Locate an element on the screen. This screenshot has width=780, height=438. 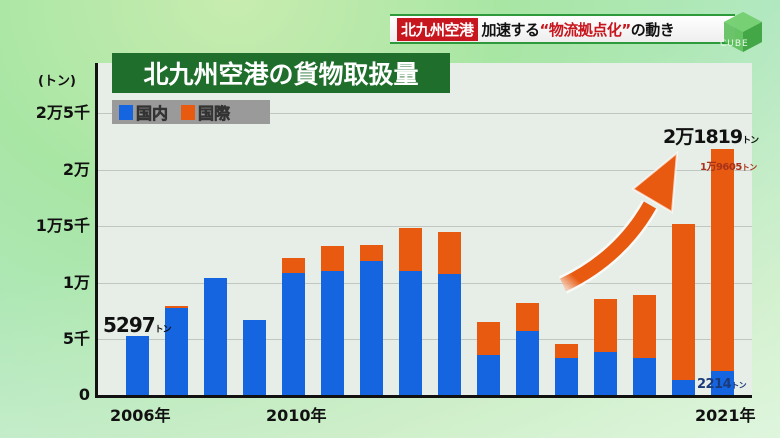
legend-label-international: 国際 is located at coordinates (214, 114).